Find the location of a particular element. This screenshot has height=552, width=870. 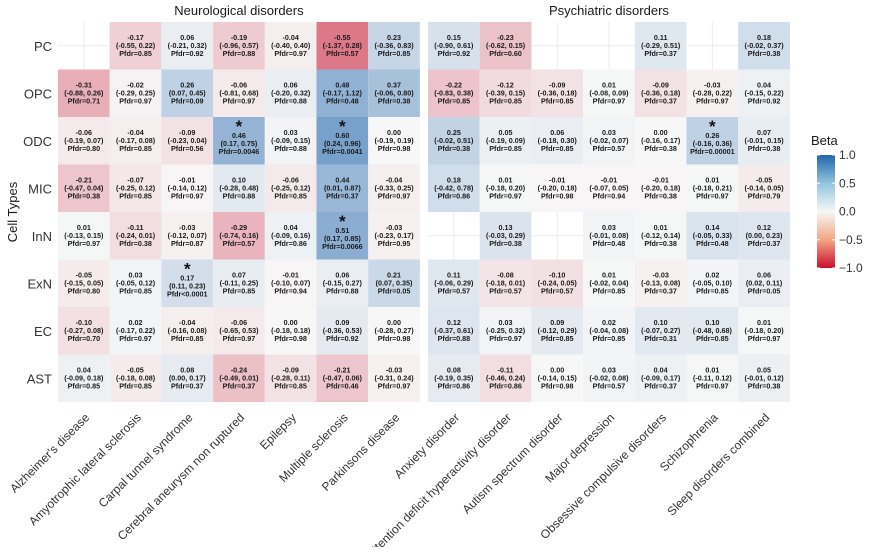

cell-pfdr-label: Pfdr=0.88 is located at coordinates (342, 291).